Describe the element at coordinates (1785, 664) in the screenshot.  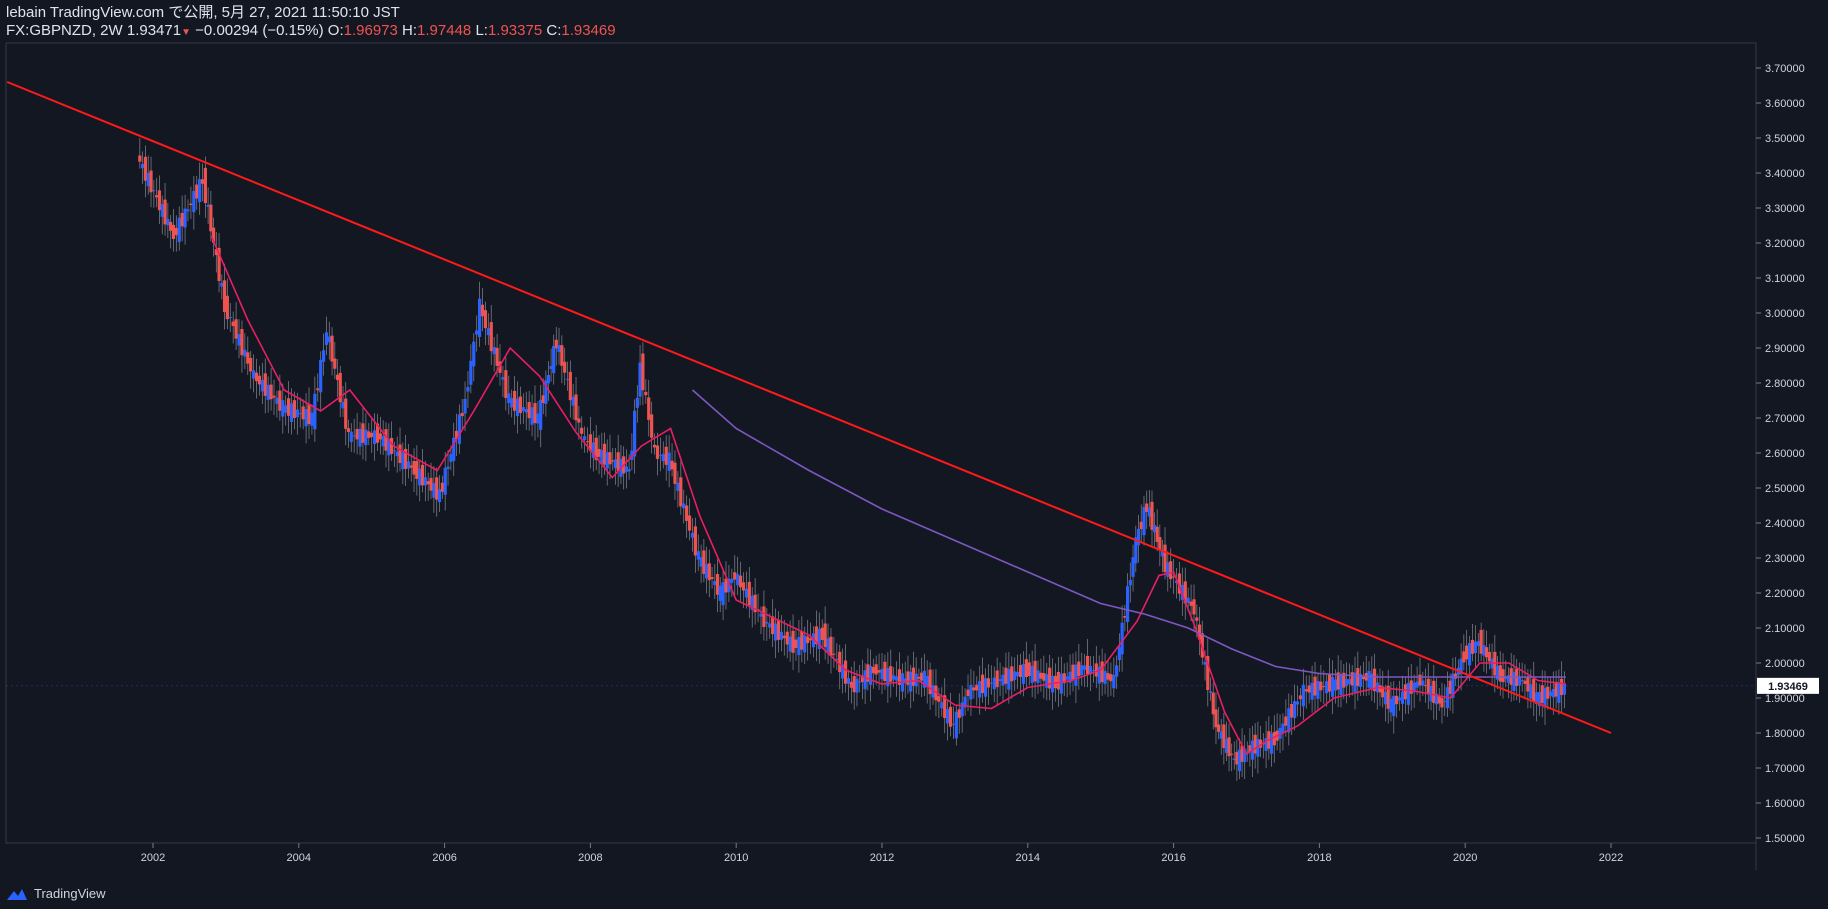
I see `y-tick-label: 2.00000` at that location.